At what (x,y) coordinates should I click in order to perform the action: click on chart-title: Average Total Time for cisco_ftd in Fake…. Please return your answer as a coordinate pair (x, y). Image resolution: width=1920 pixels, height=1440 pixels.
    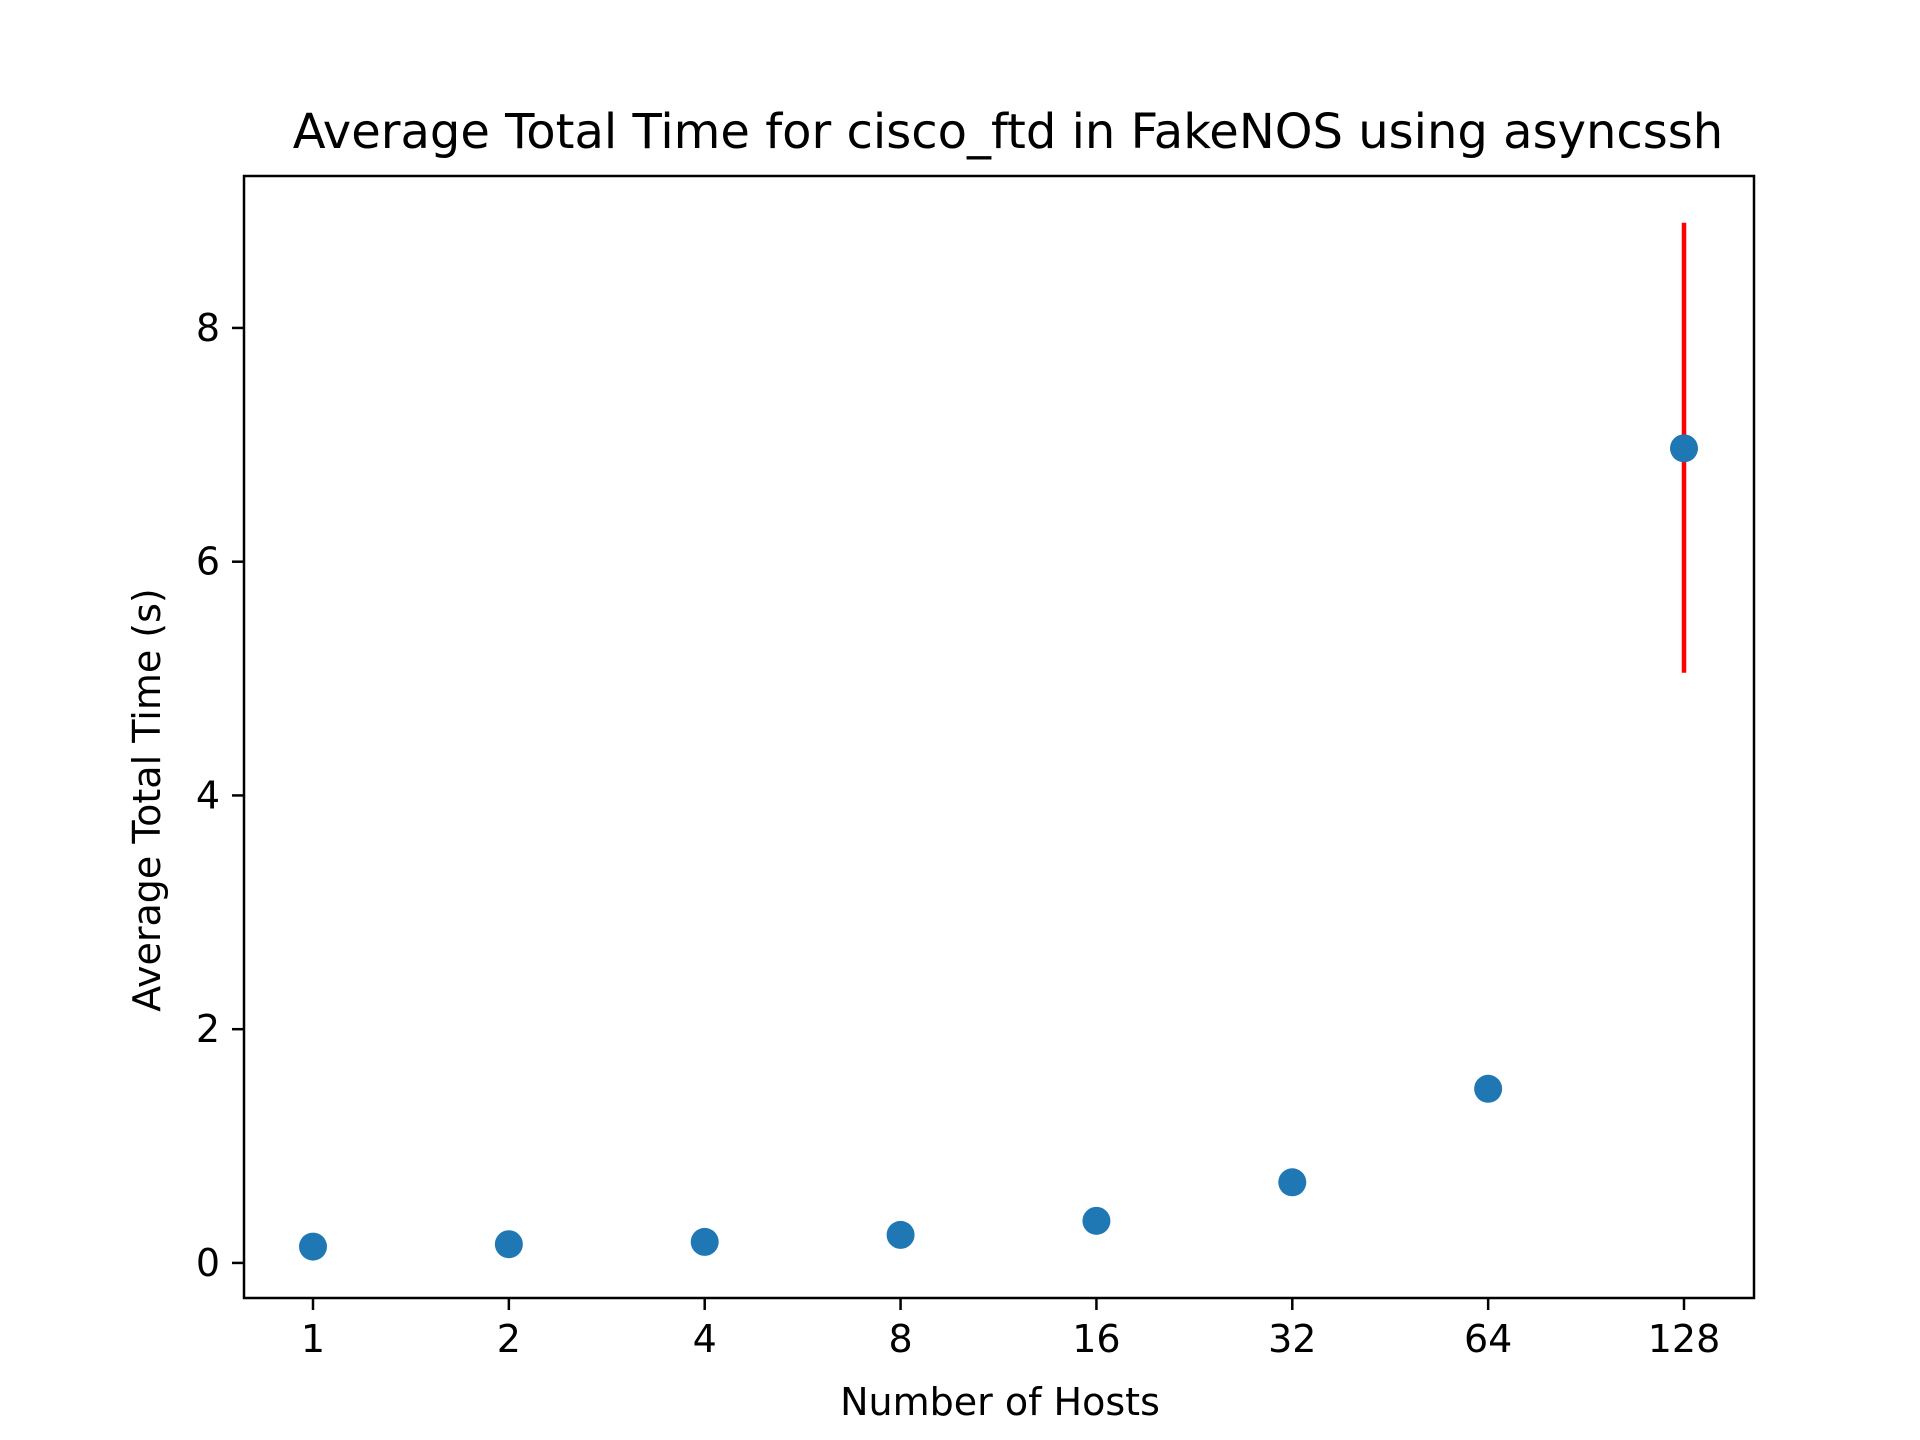
    Looking at the image, I should click on (1008, 132).